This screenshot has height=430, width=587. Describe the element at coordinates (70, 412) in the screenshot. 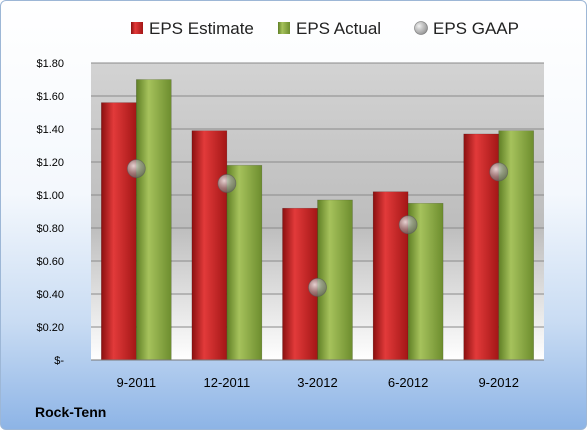

I see `company-label: Rock-Tenn` at that location.